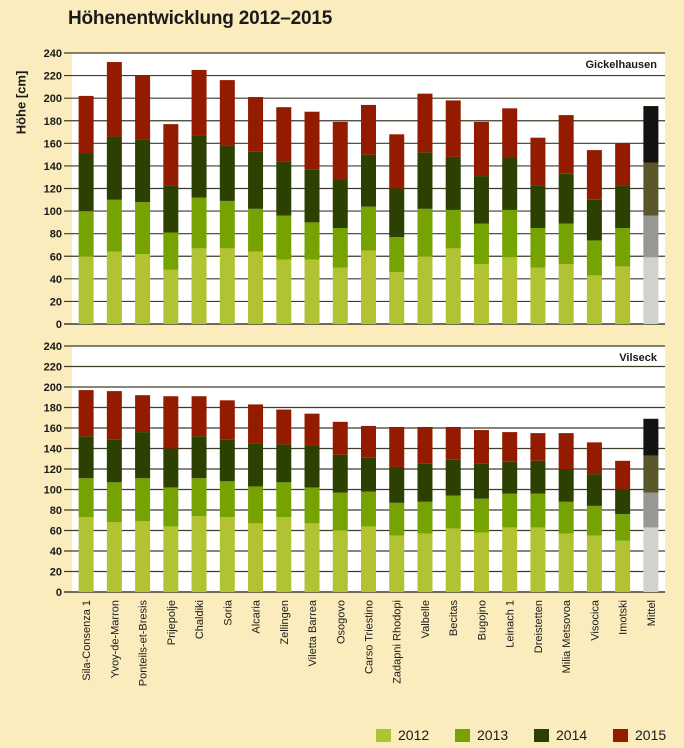  Describe the element at coordinates (638, 358) in the screenshot. I see `panel-label: Vilseck` at that location.